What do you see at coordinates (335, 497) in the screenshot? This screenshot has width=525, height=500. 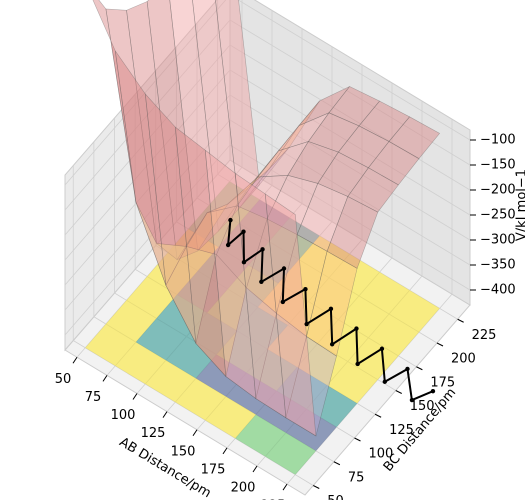 I see `y-tick-label: 50` at bounding box center [335, 497].